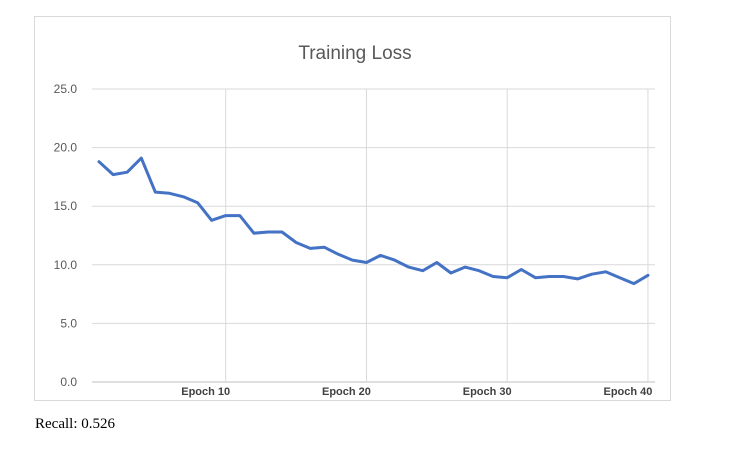  Describe the element at coordinates (66, 235) in the screenshot. I see `y-tick-labels: 0.0 5.0 10.0 15.0 20.0 25.0` at that location.